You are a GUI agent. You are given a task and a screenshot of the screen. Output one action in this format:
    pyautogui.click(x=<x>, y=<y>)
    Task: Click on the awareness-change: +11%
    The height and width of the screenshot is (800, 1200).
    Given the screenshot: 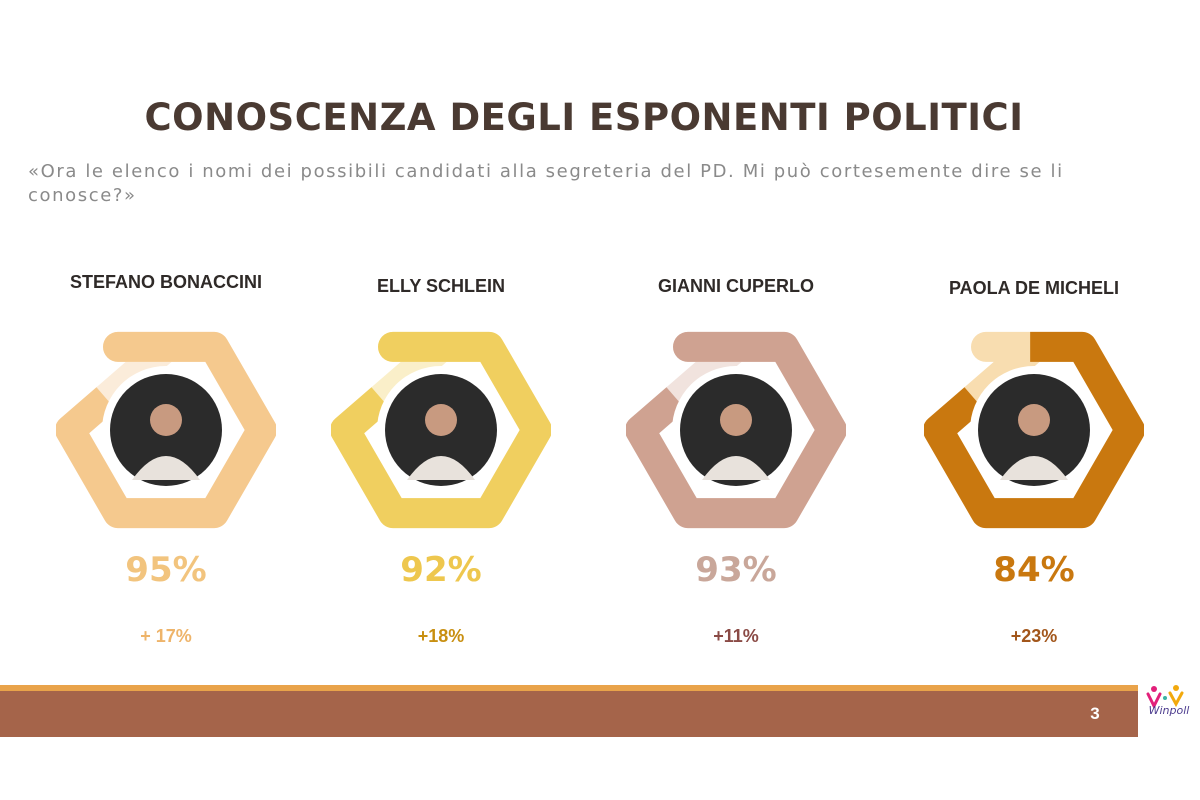 What is the action you would take?
    pyautogui.click(x=736, y=636)
    